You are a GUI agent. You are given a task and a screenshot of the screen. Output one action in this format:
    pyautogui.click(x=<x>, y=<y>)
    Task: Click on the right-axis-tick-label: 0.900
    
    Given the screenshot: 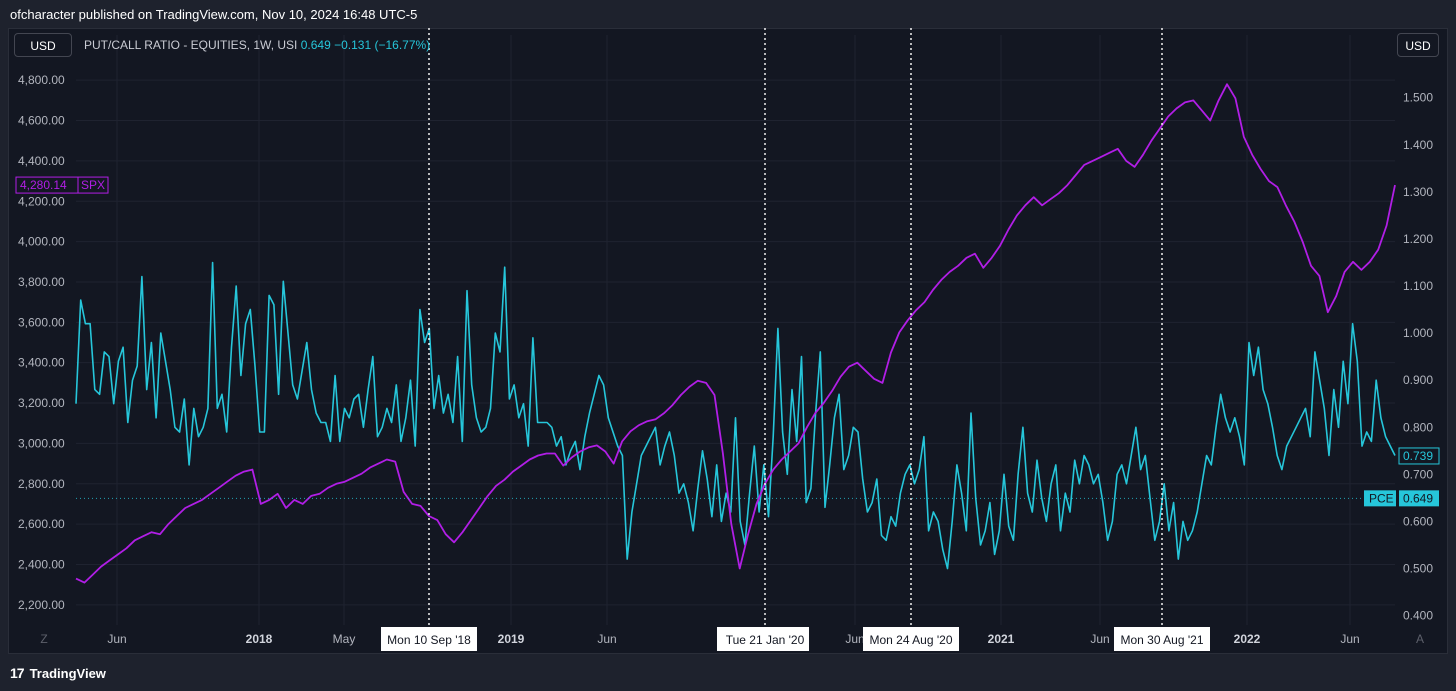 What is the action you would take?
    pyautogui.click(x=1418, y=380)
    